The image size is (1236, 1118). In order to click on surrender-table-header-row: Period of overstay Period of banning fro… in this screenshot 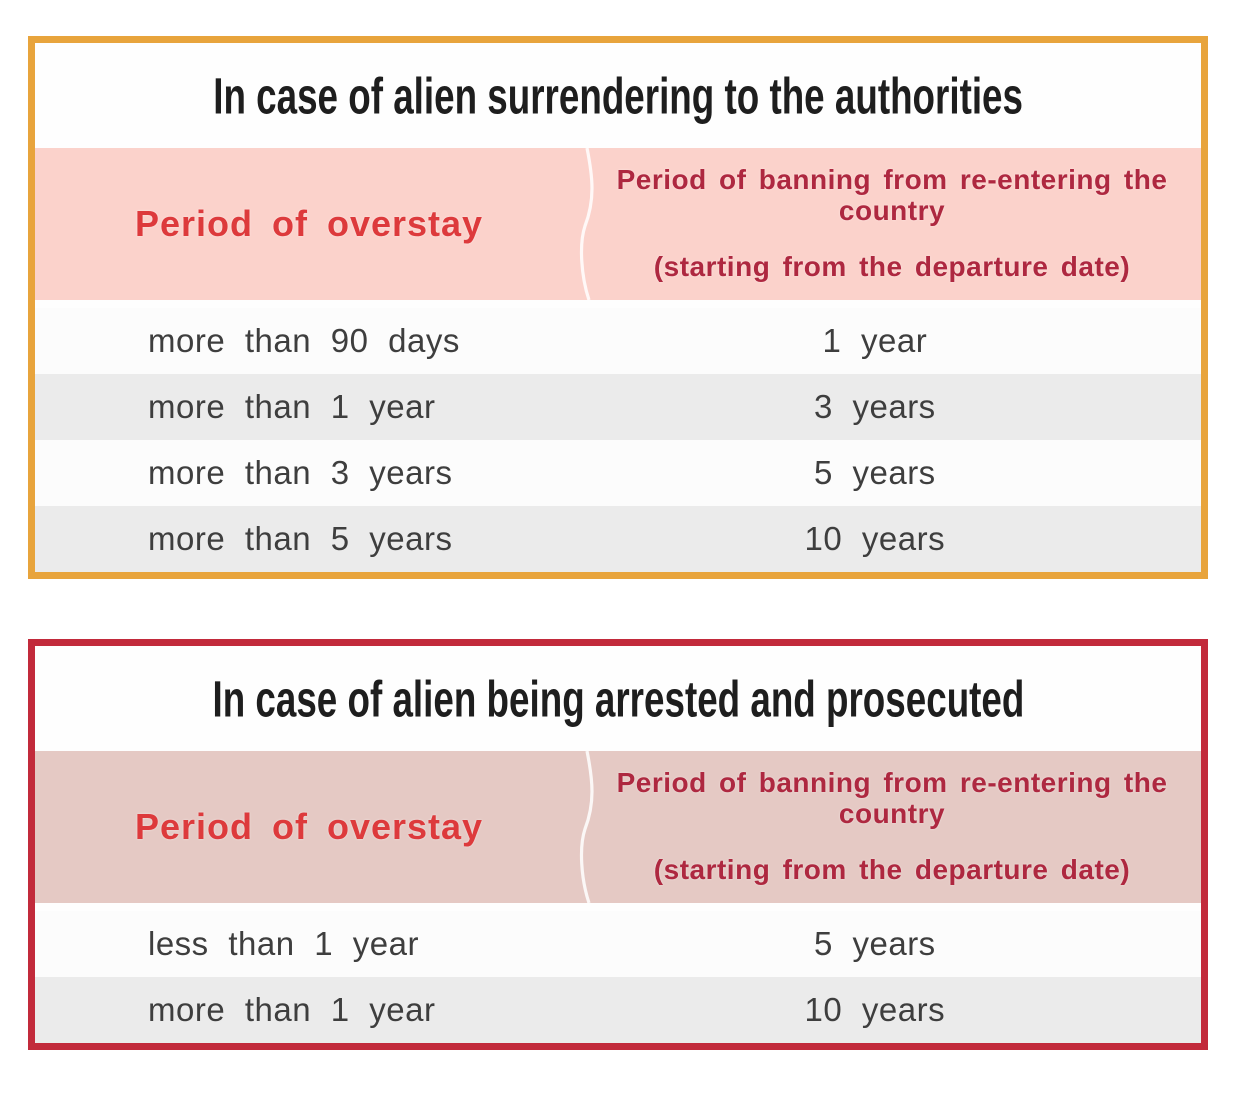, I will do `click(618, 224)`.